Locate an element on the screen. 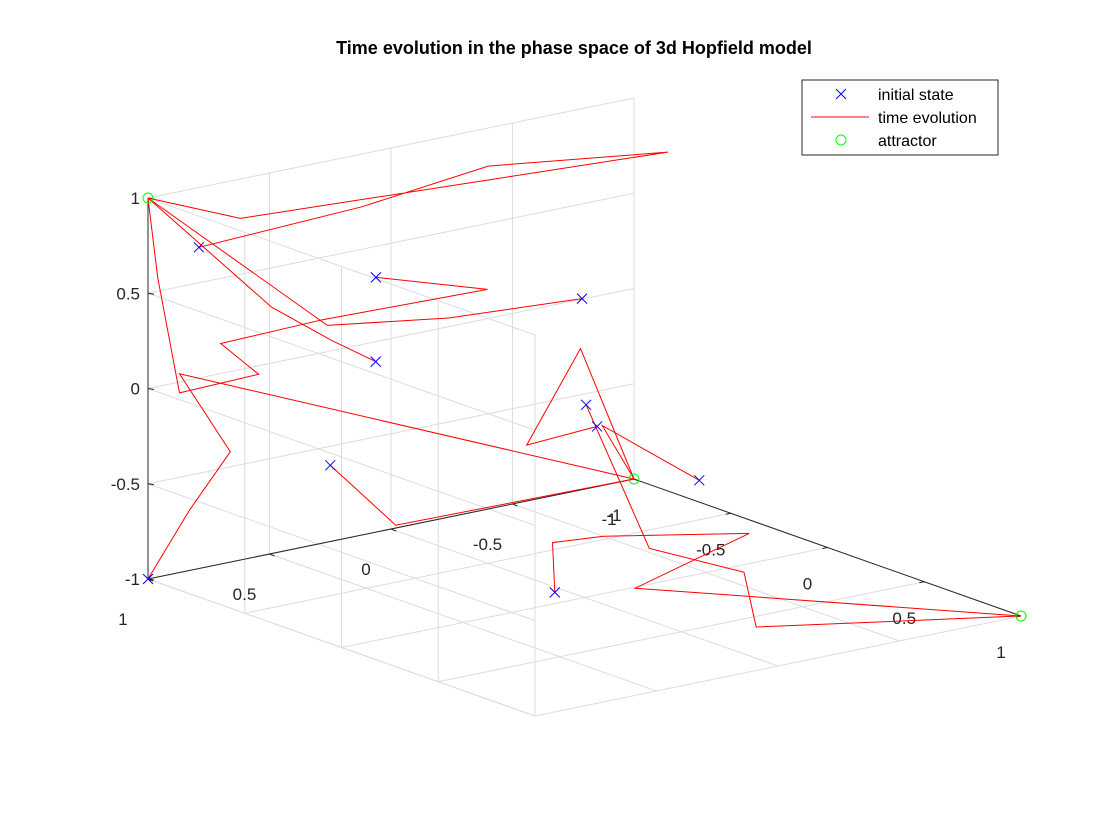 The height and width of the screenshot is (840, 1120). x-tick-label: 0 is located at coordinates (807, 584).